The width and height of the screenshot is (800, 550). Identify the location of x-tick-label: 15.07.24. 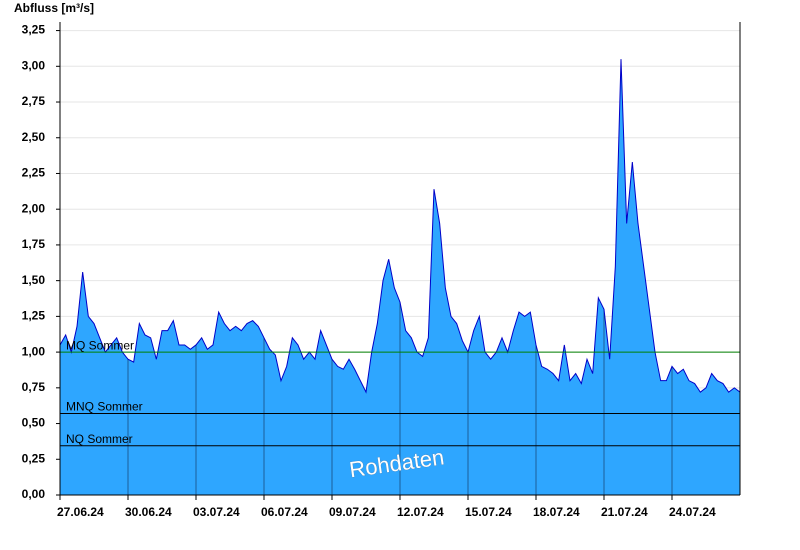
(488, 512).